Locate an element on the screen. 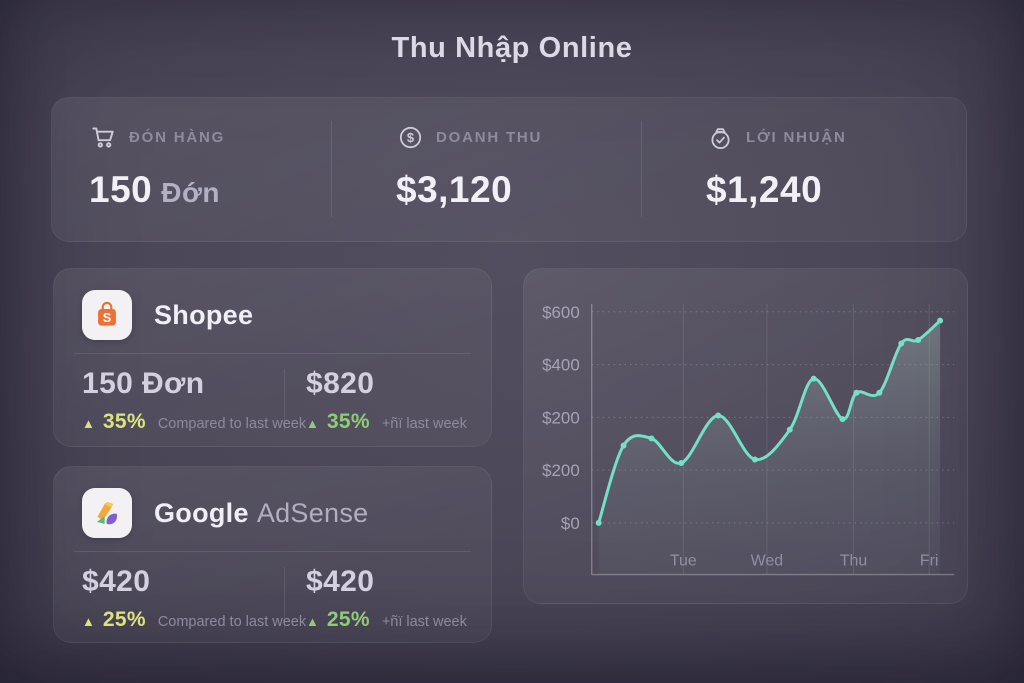  shopee-orders-value: 150 Đơn is located at coordinates (143, 383).